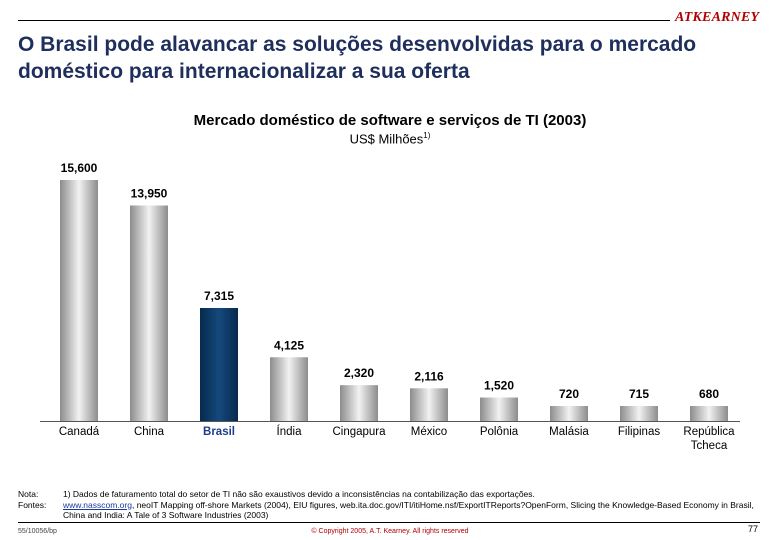 The image size is (780, 540). I want to click on bar-value-label-0: 15,600, so click(79, 168).